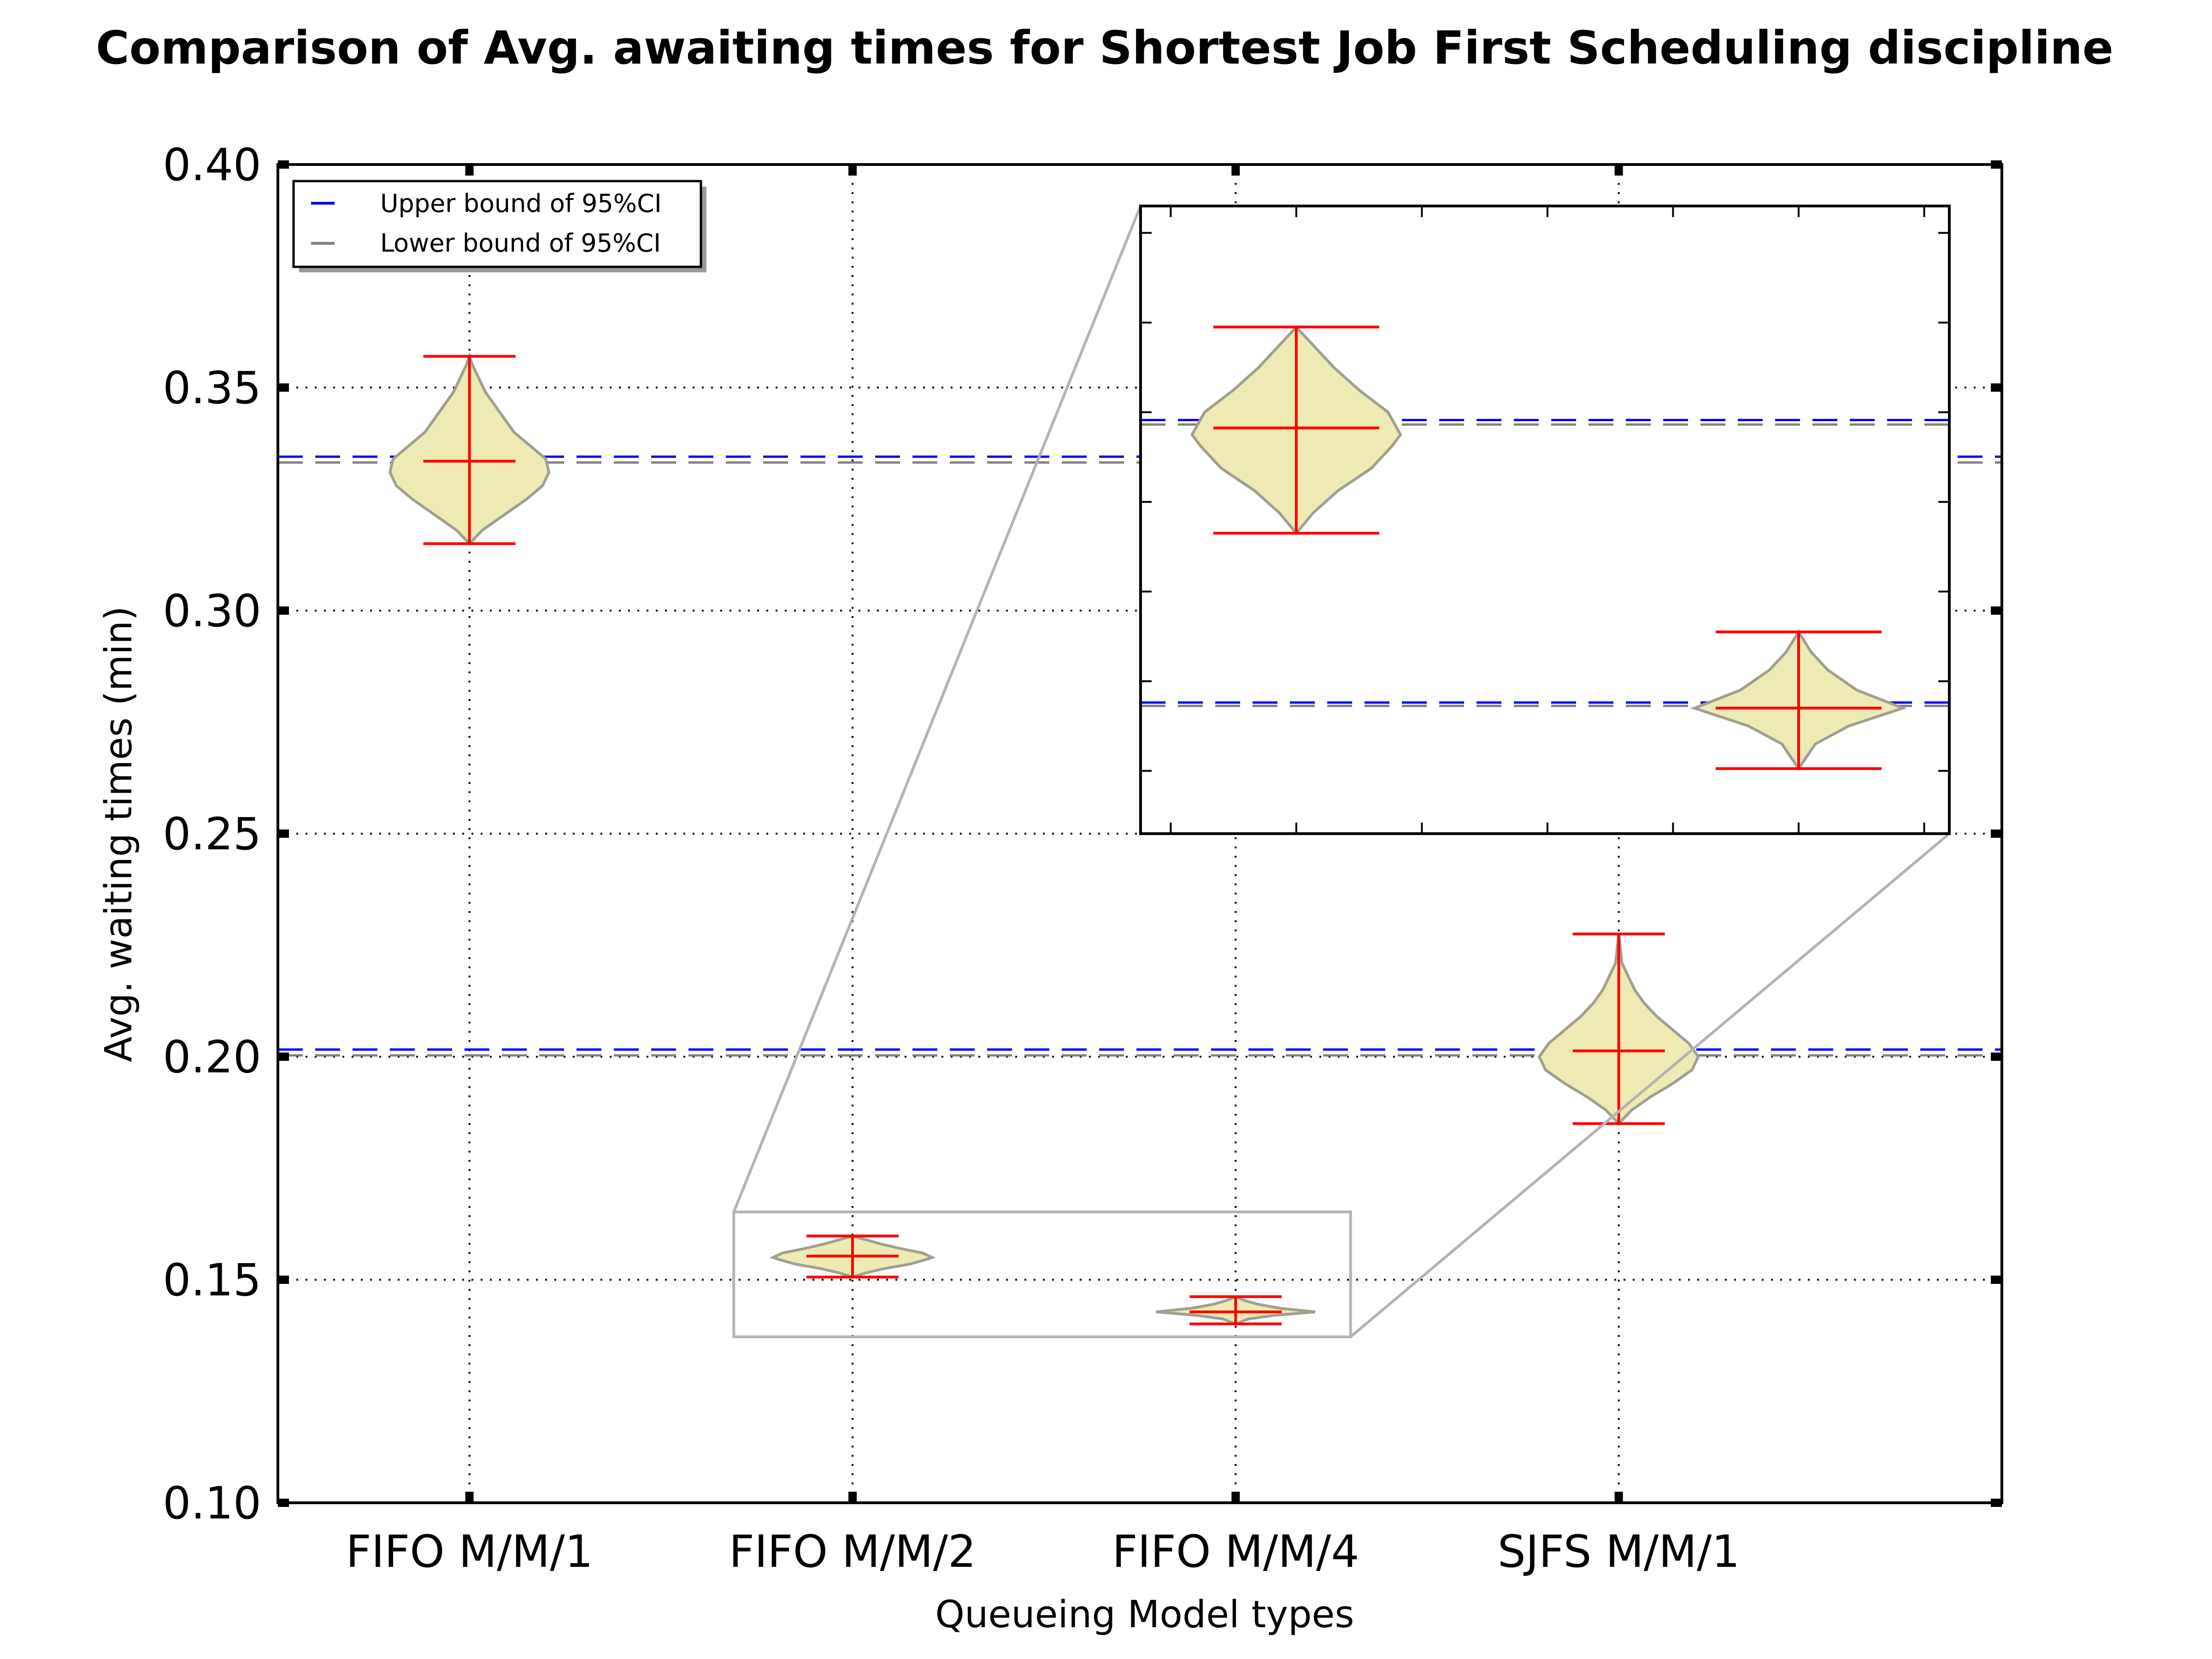 This screenshot has height=1659, width=2212. Describe the element at coordinates (1042, 1274) in the screenshot. I see `zoom-region-box` at that location.